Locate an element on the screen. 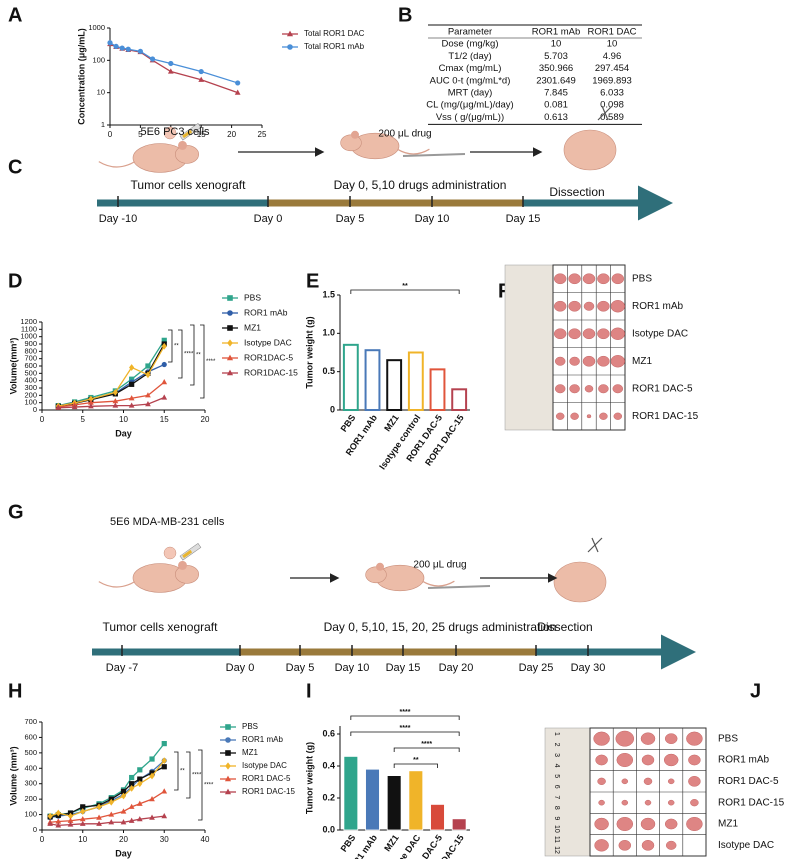 The height and width of the screenshot is (859, 789). table-cell: MRT (day) is located at coordinates (470, 93).